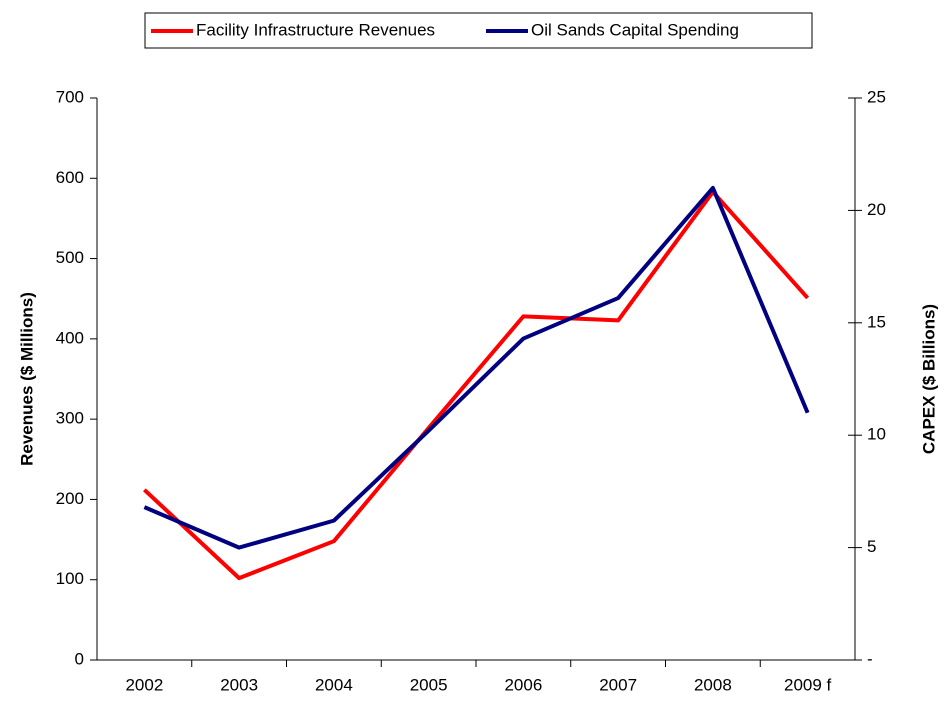 The image size is (949, 706). What do you see at coordinates (478, 30) in the screenshot?
I see `legend-box` at bounding box center [478, 30].